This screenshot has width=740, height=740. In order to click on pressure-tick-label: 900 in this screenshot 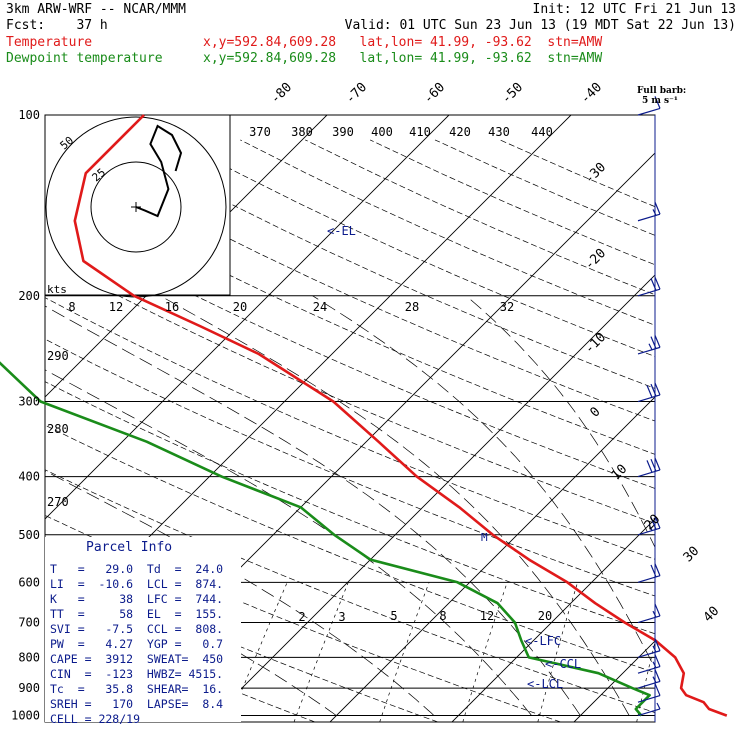, I will do `click(29, 688)`.